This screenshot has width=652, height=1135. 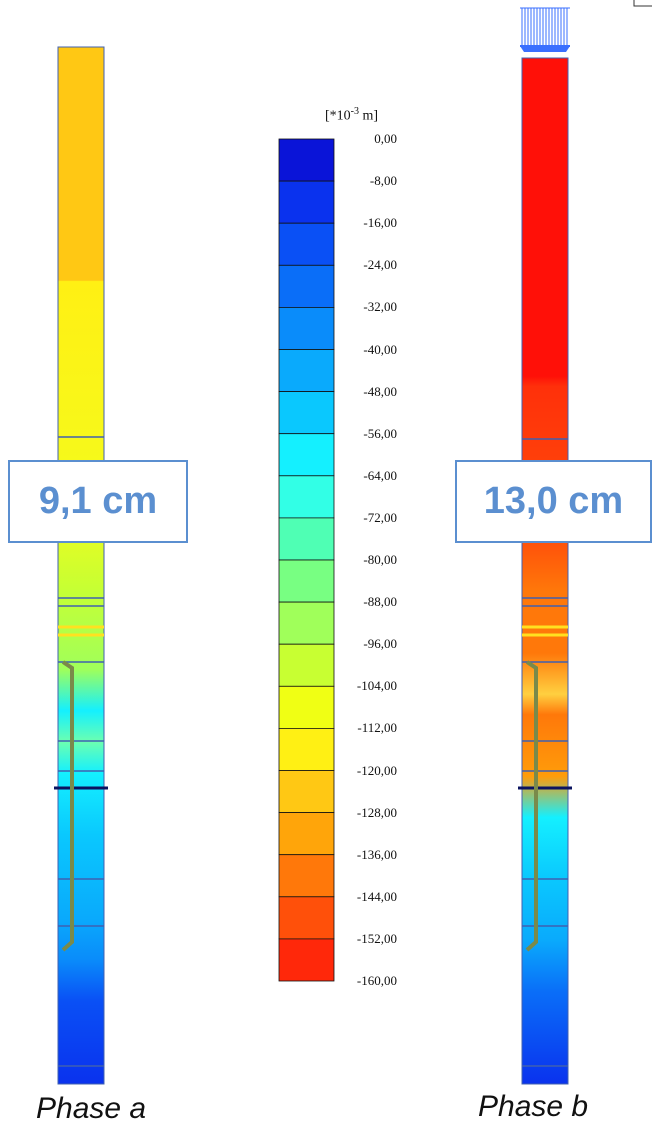 What do you see at coordinates (376, 812) in the screenshot?
I see `legend-tick-label: -128,00` at bounding box center [376, 812].